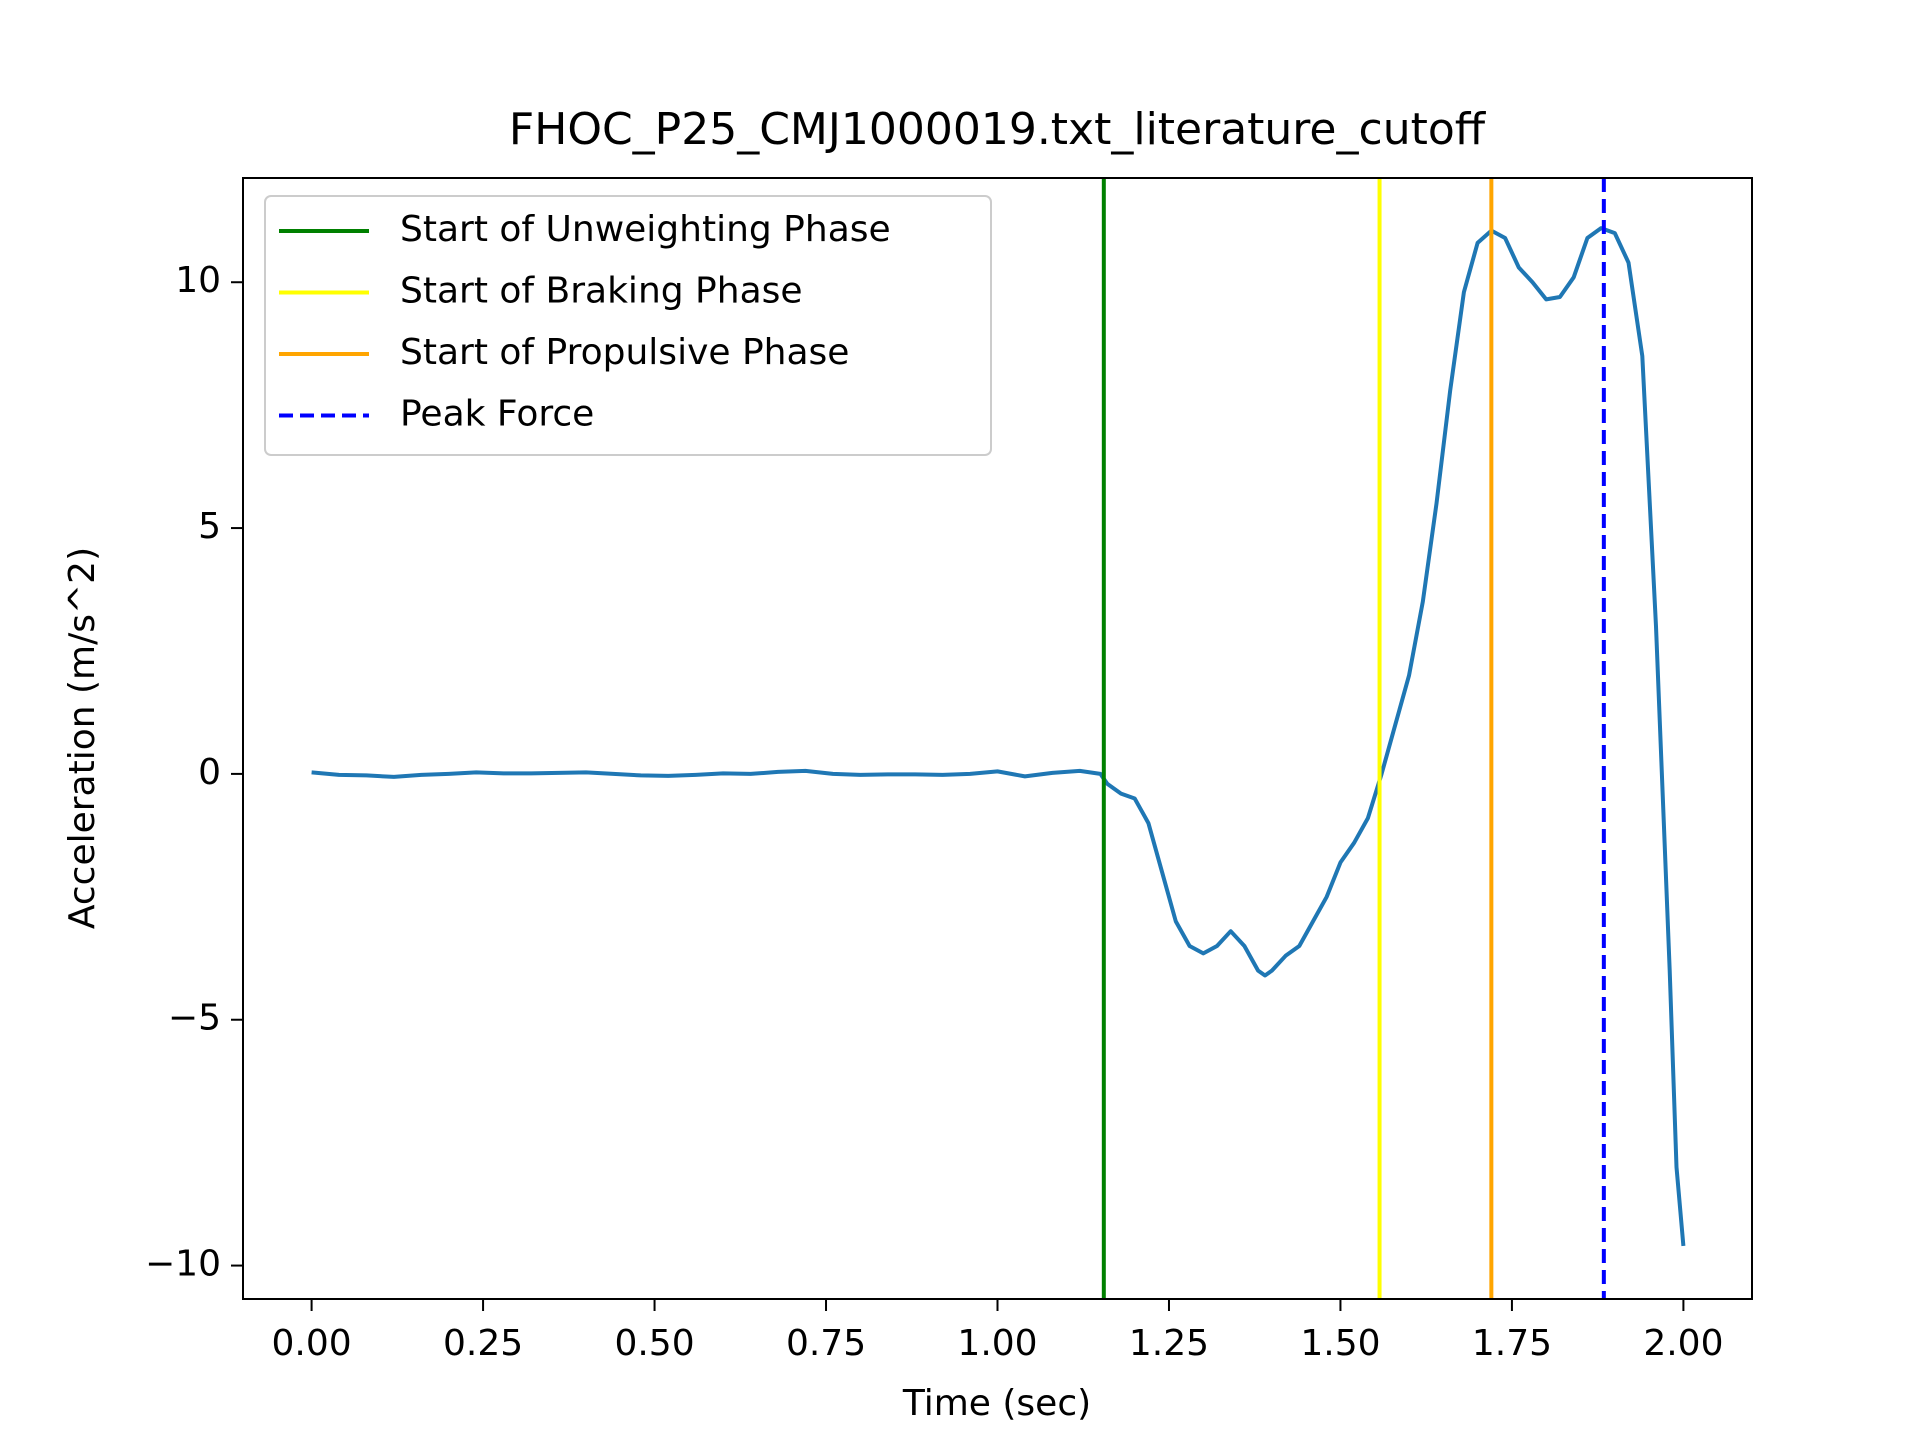  What do you see at coordinates (1683, 1343) in the screenshot?
I see `x-tick-label: 2.00` at bounding box center [1683, 1343].